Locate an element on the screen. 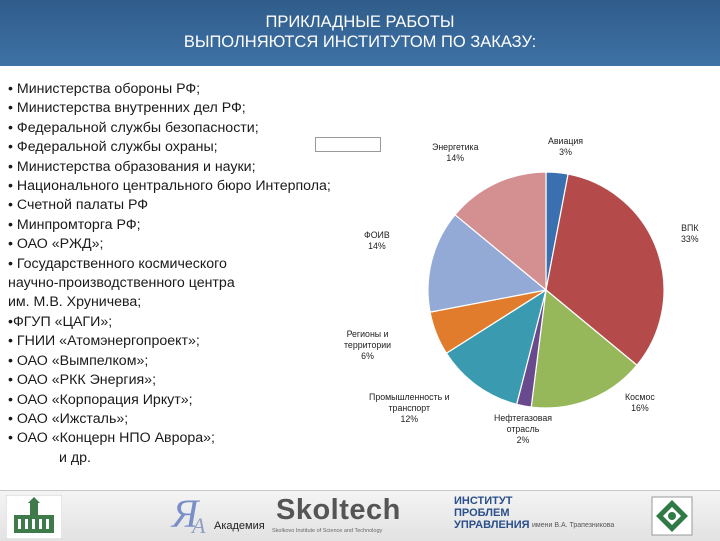 This screenshot has height=541, width=720. list-item: • Министерства внутренних дел РФ; is located at coordinates (127, 108).